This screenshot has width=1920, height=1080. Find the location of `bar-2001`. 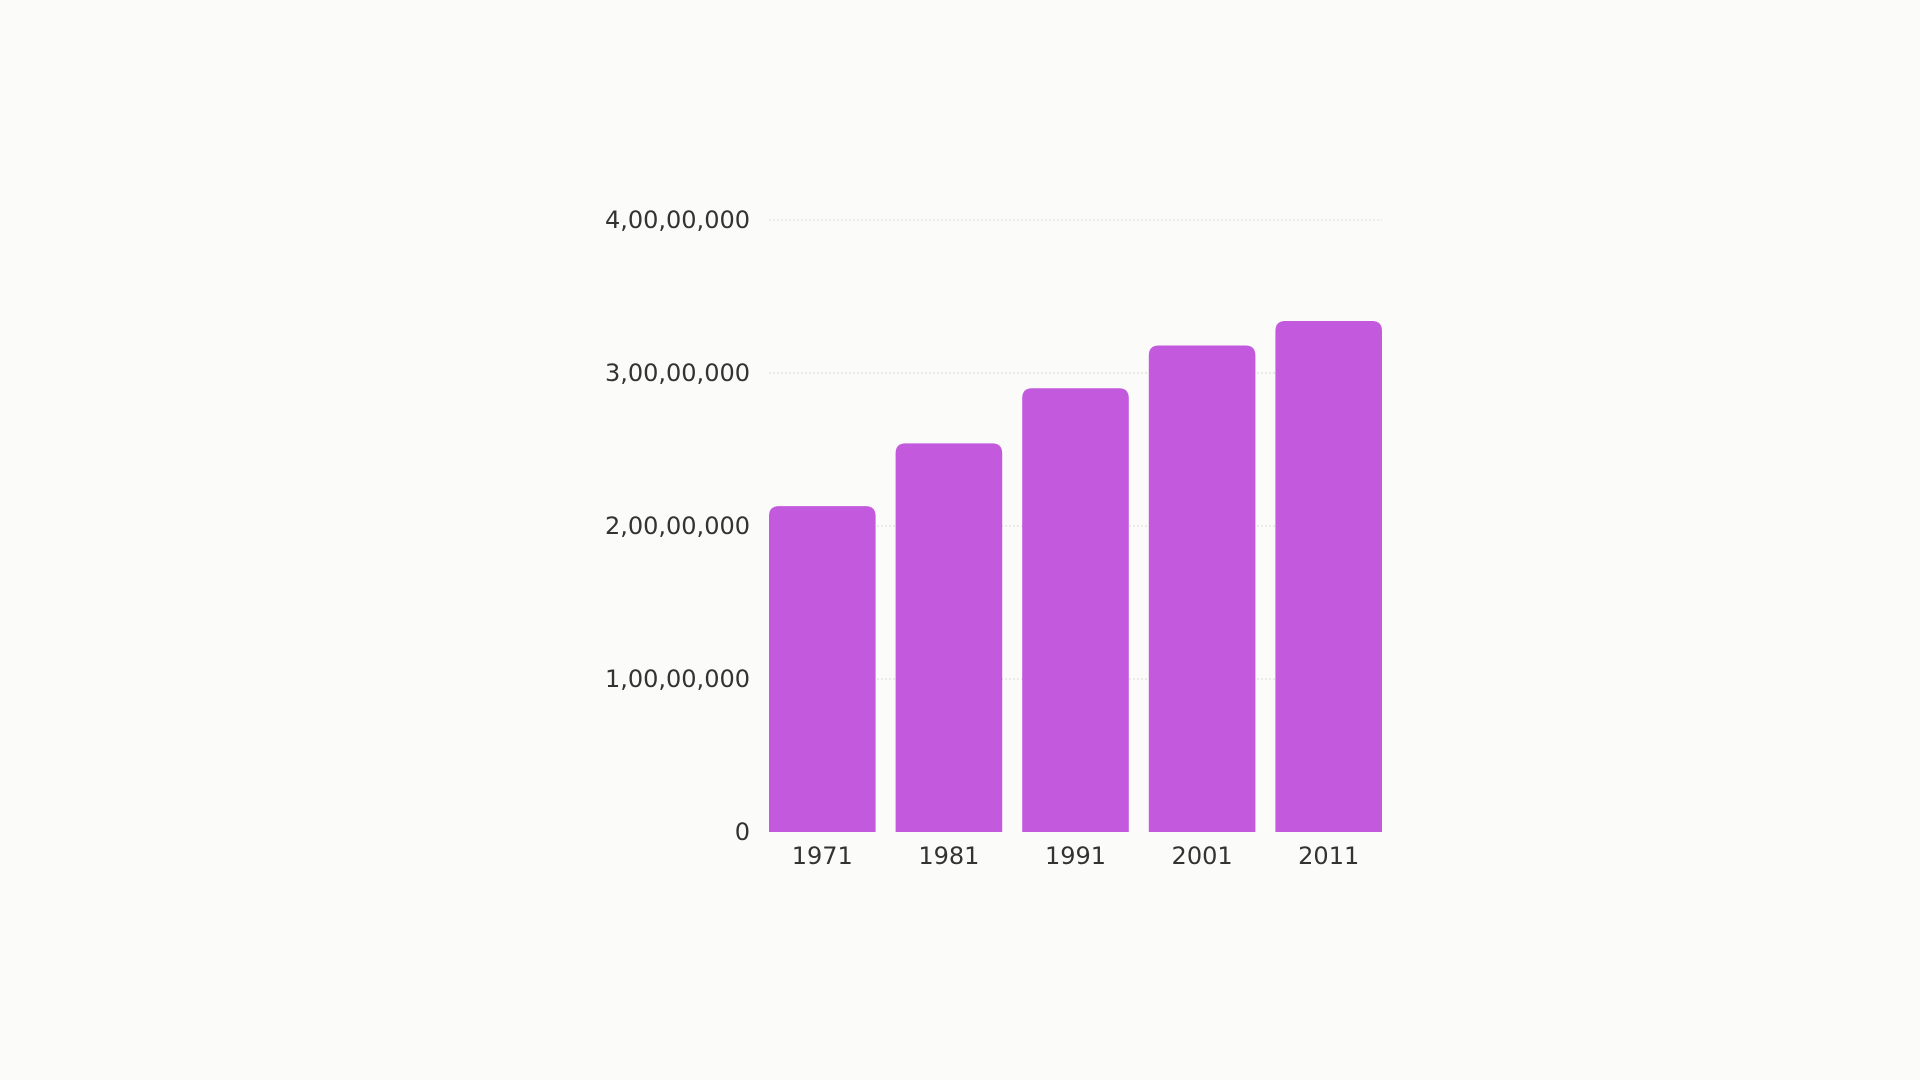

bar-2001 is located at coordinates (1202, 588).